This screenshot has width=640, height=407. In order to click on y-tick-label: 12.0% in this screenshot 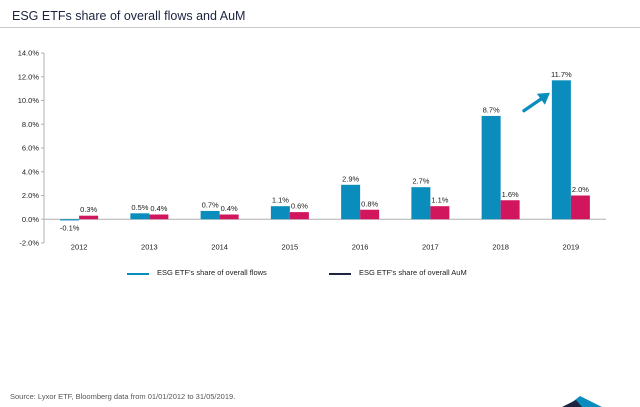, I will do `click(29, 76)`.